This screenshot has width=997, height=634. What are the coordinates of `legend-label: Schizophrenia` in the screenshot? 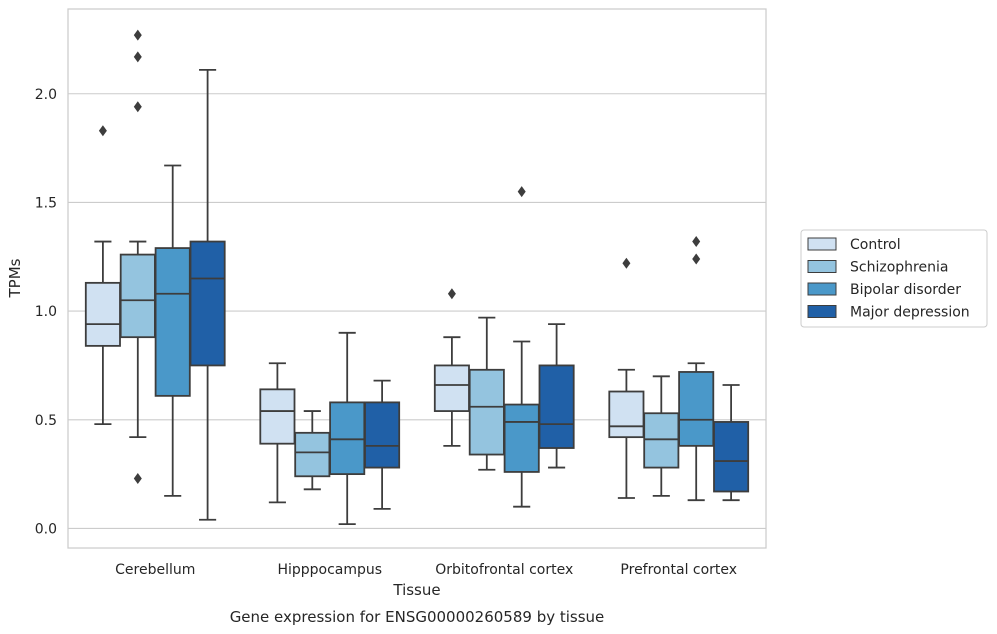 It's located at (899, 268).